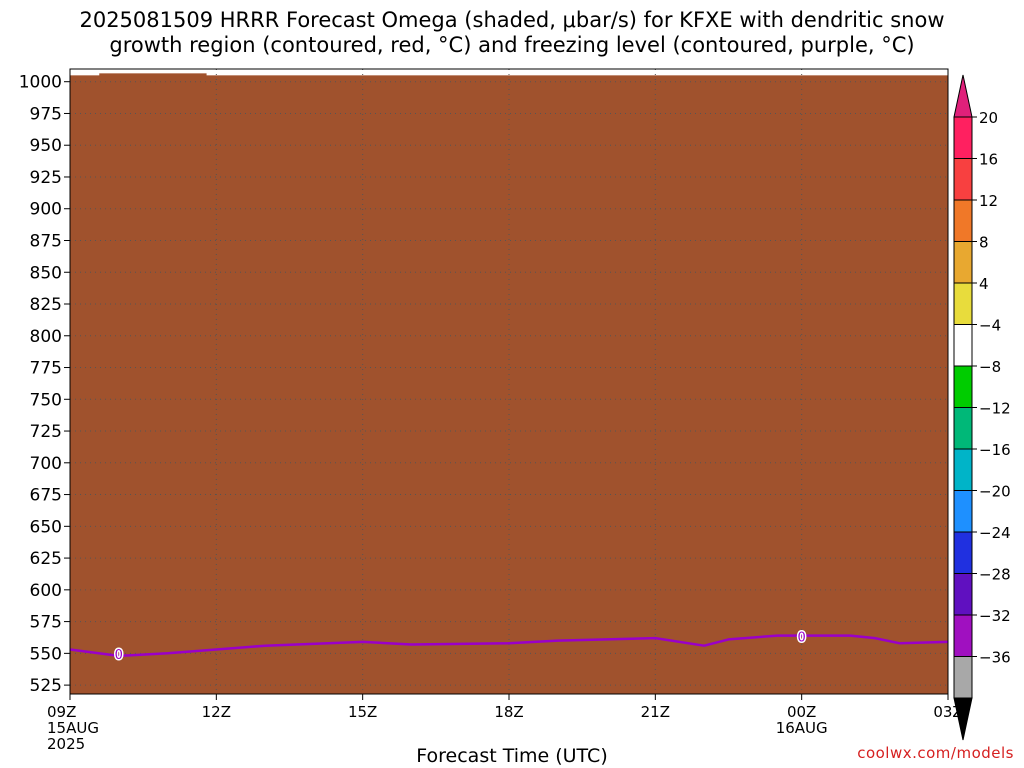 The image size is (1024, 768). I want to click on colorbar-label: −28, so click(995, 575).